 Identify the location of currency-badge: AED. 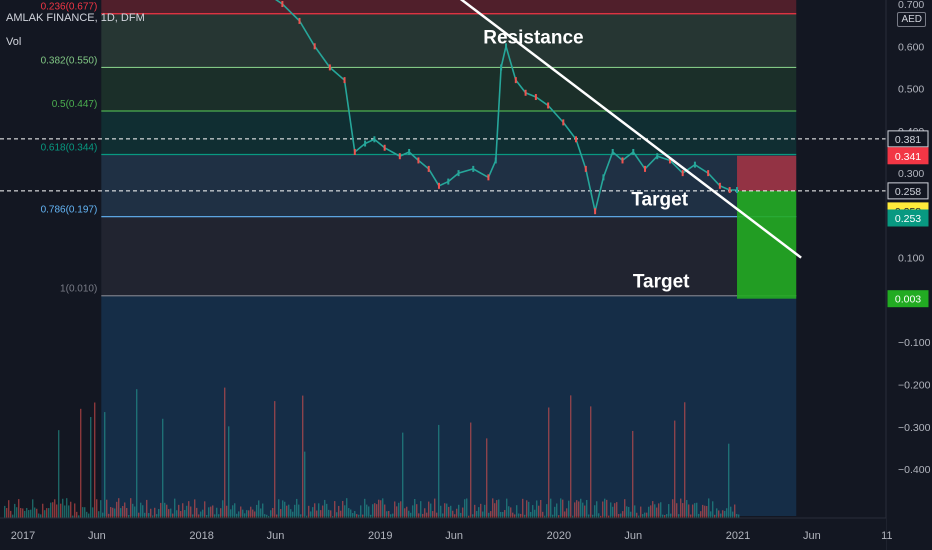
(911, 19).